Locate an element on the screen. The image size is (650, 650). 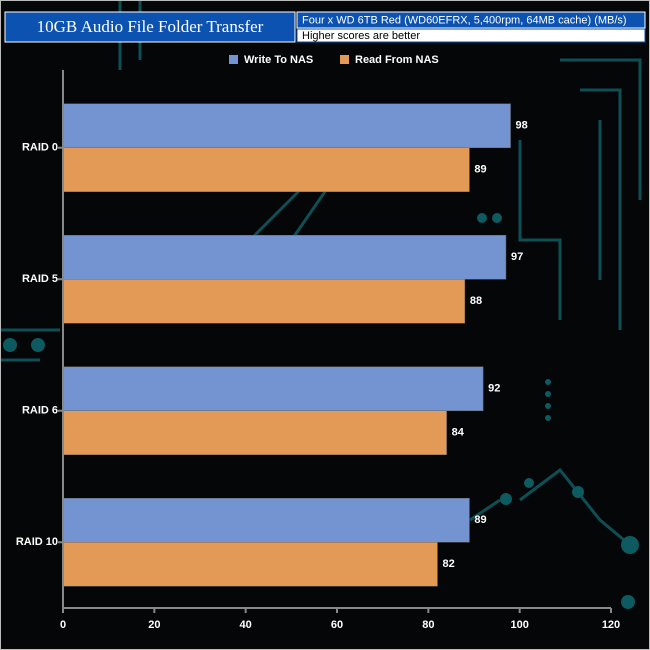
value-label: 82 is located at coordinates (448, 564).